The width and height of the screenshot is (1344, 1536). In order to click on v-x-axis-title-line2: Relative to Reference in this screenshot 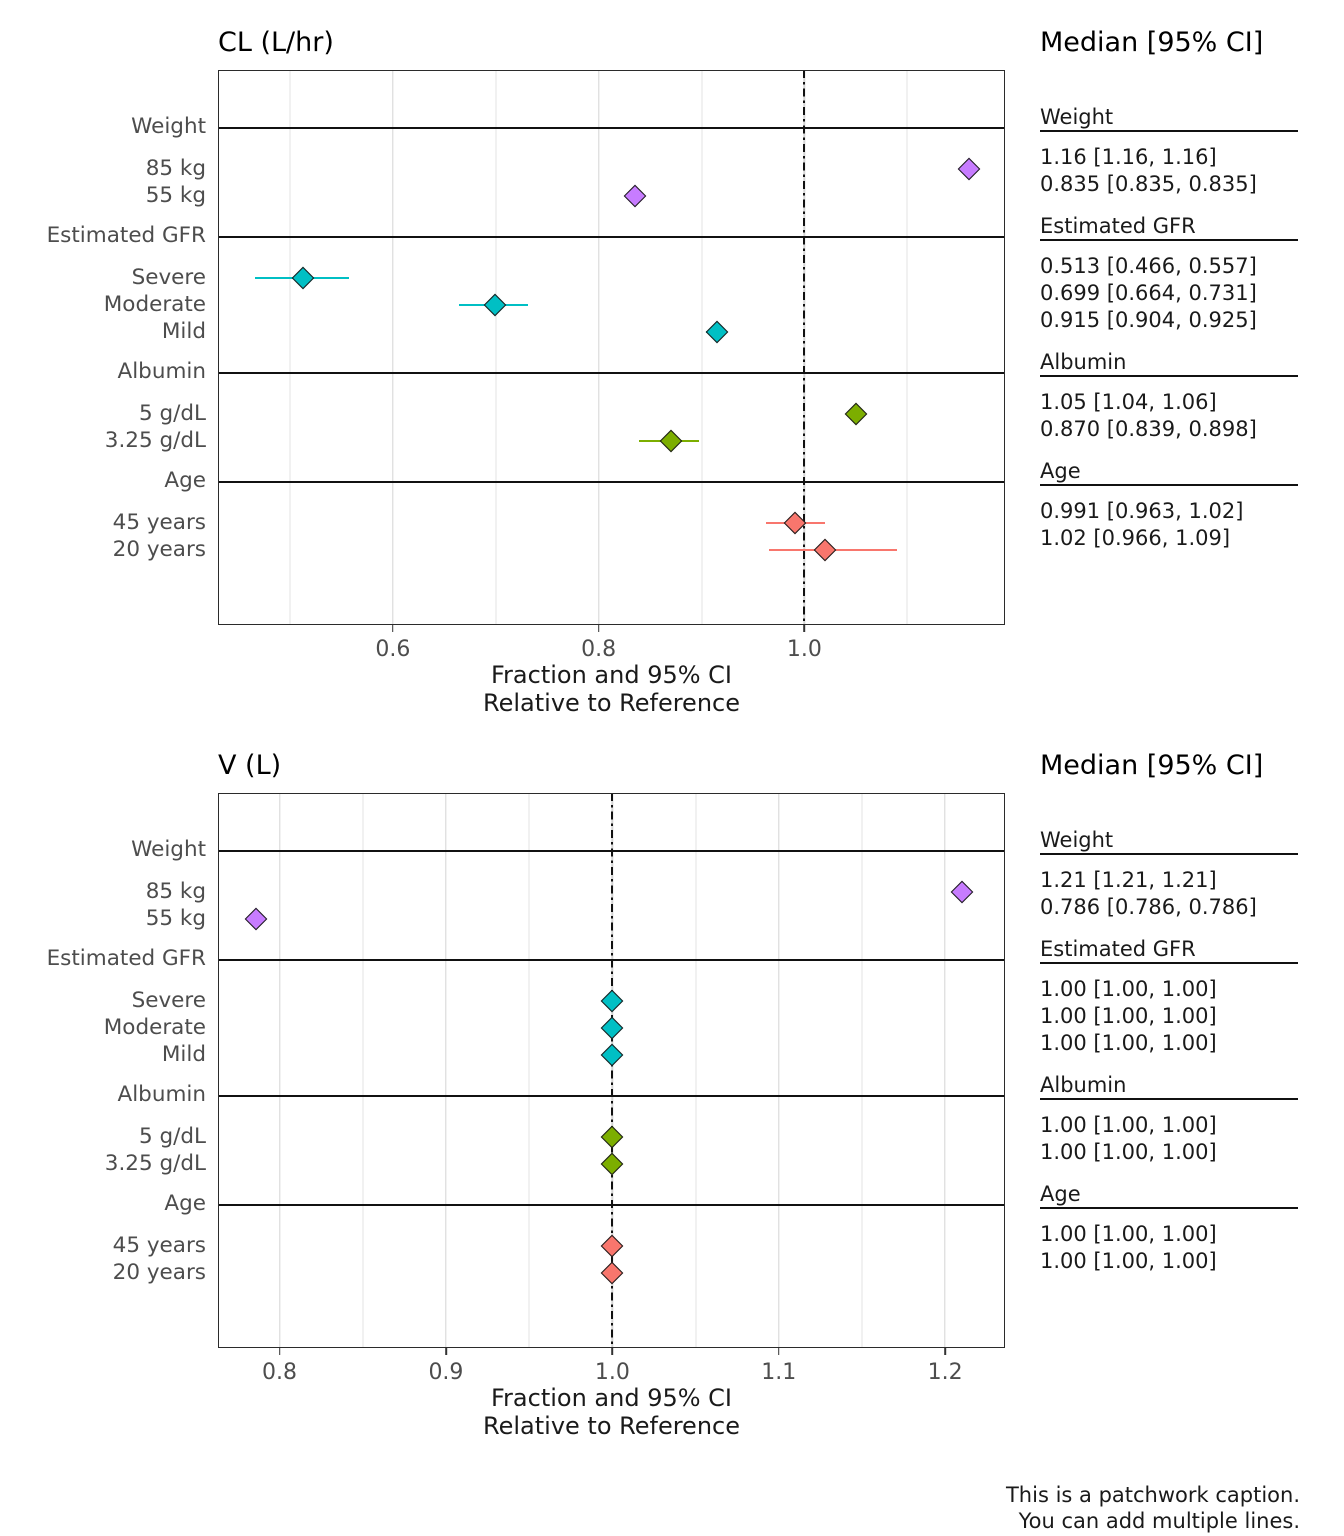, I will do `click(611, 1426)`.